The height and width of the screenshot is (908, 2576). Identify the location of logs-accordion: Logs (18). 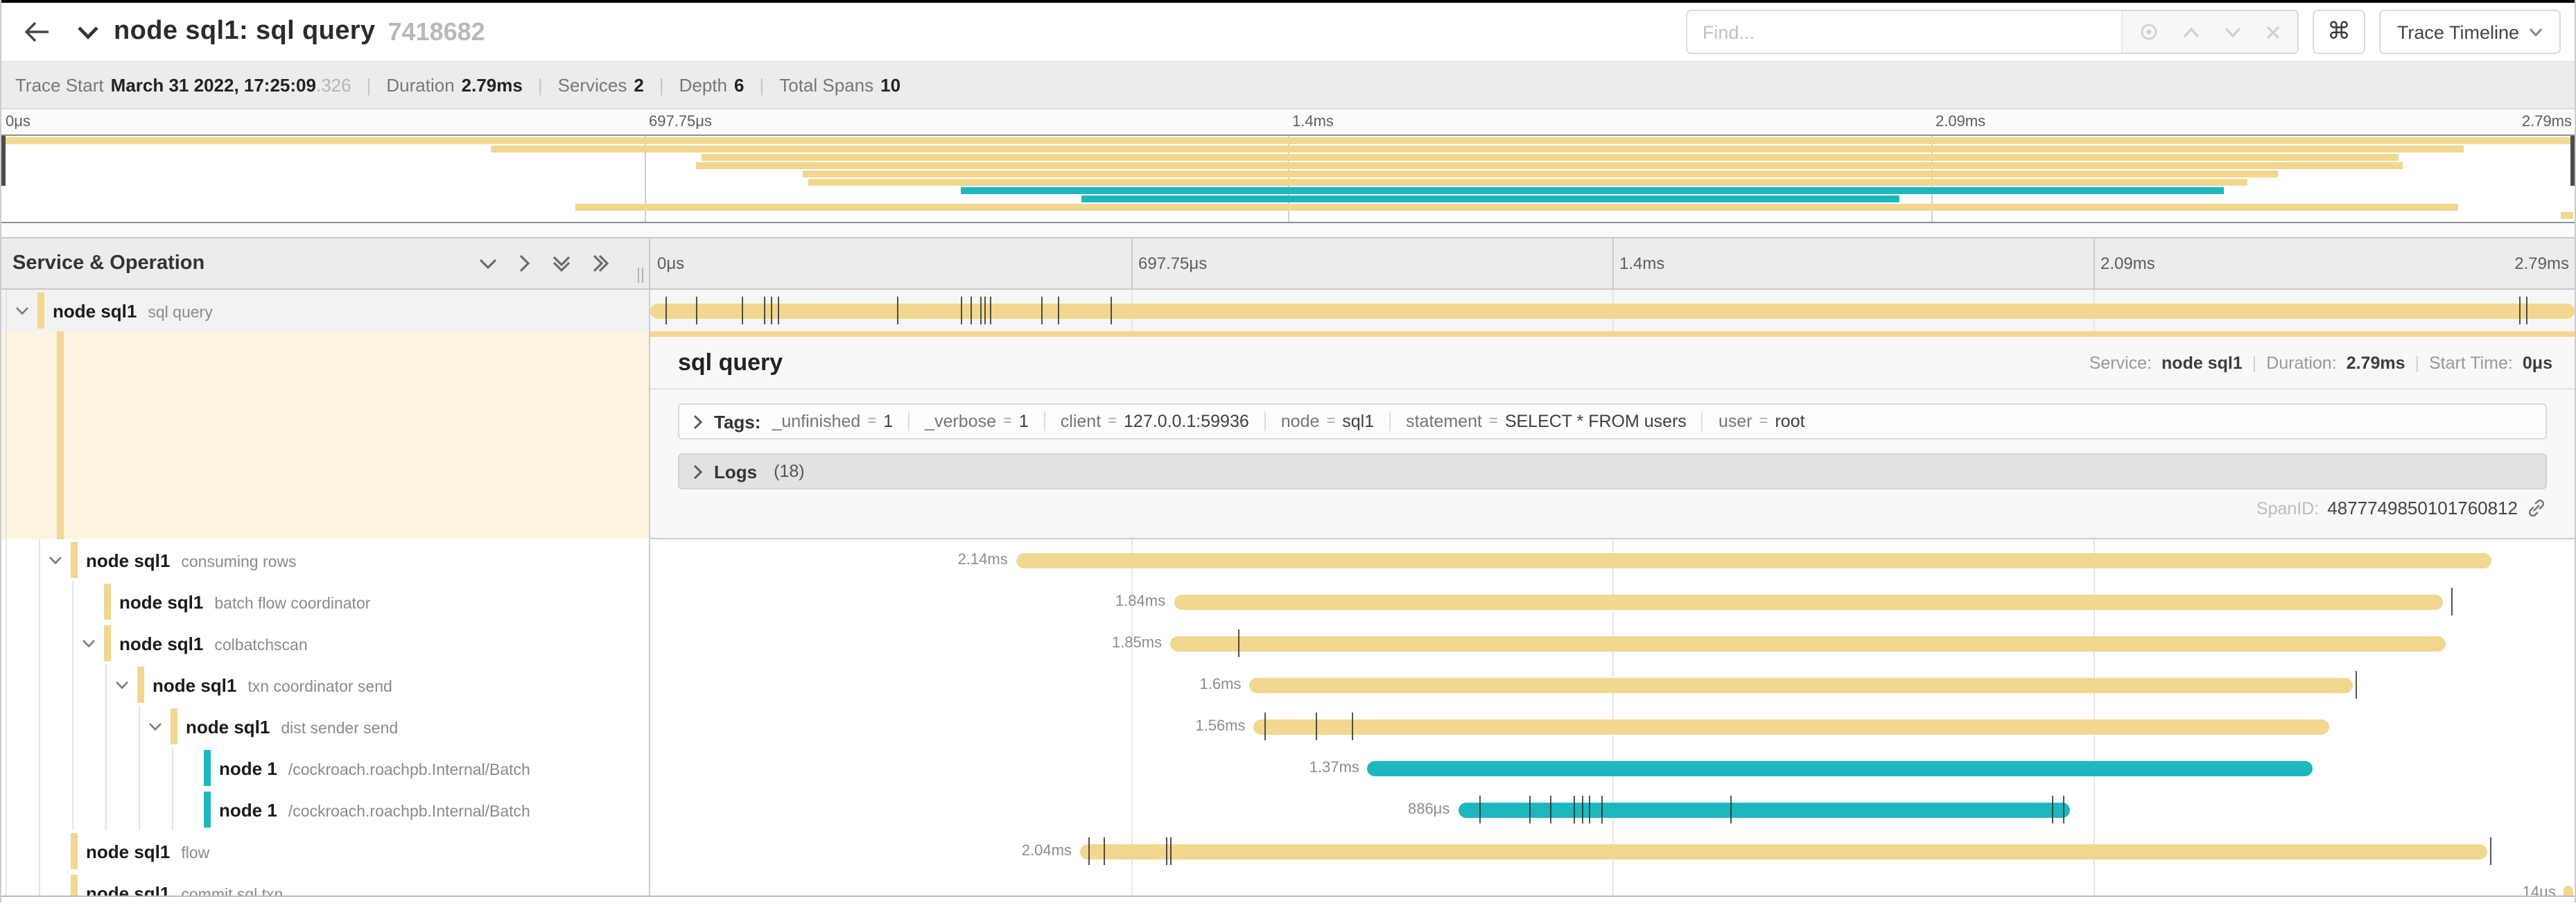
(1612, 471).